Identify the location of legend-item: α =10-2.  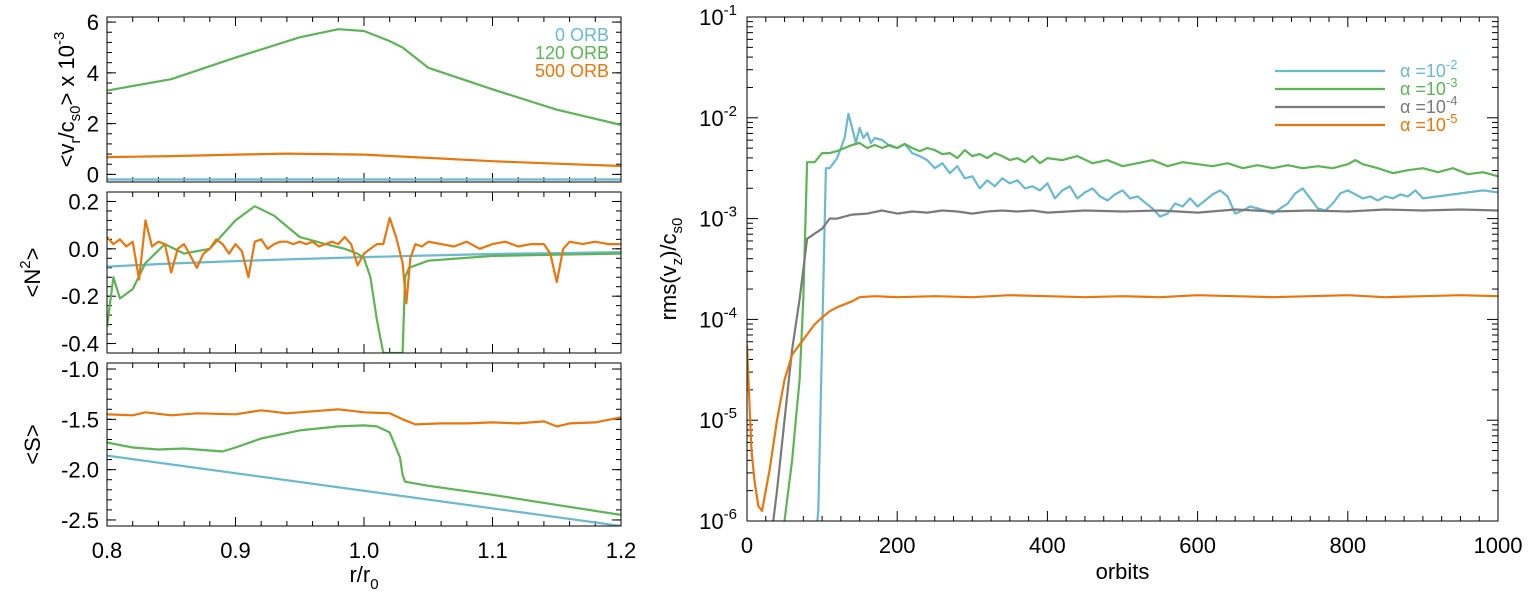
(1429, 69).